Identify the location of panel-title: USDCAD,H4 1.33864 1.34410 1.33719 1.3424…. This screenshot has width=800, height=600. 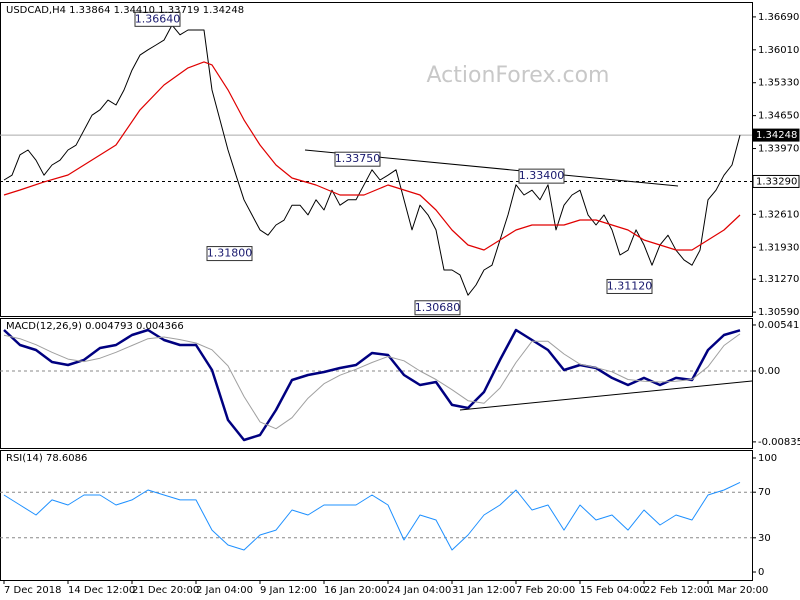
(125, 10).